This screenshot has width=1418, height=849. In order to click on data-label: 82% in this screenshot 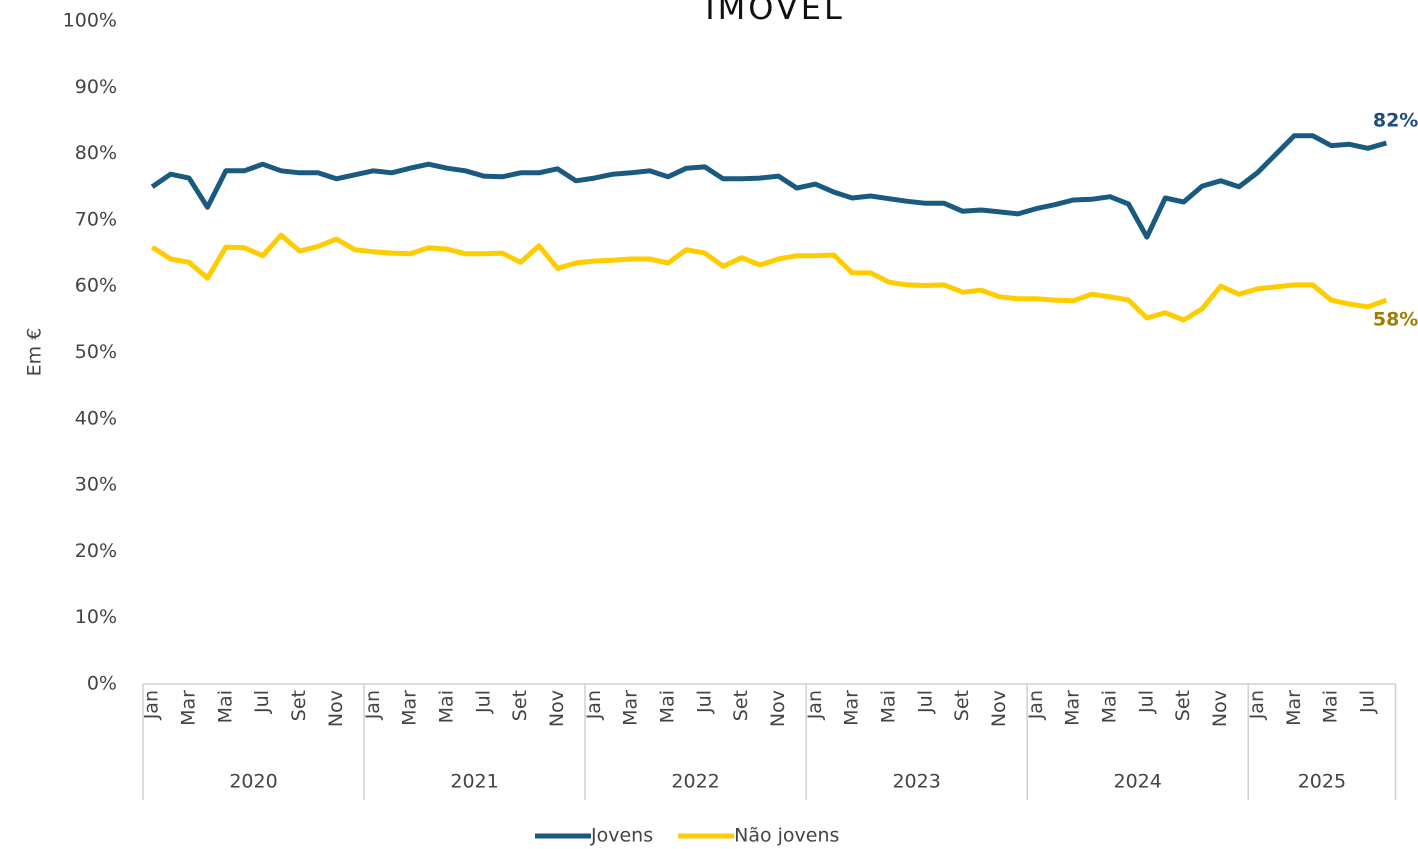, I will do `click(1395, 120)`.